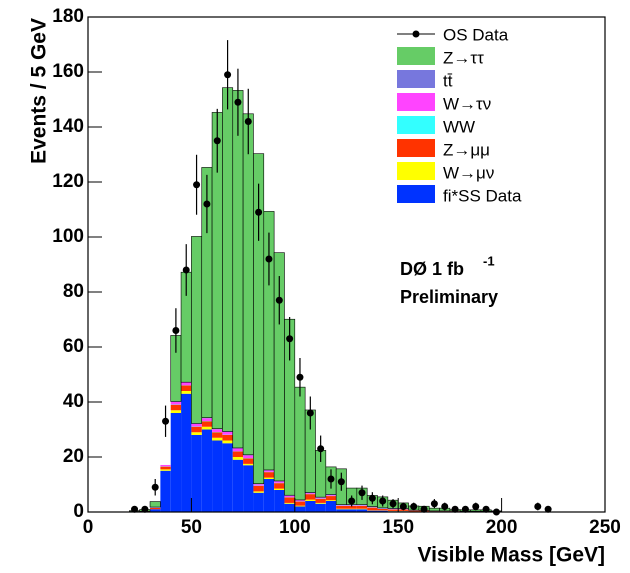  Describe the element at coordinates (88, 527) in the screenshot. I see `x-tick-label: 0` at that location.